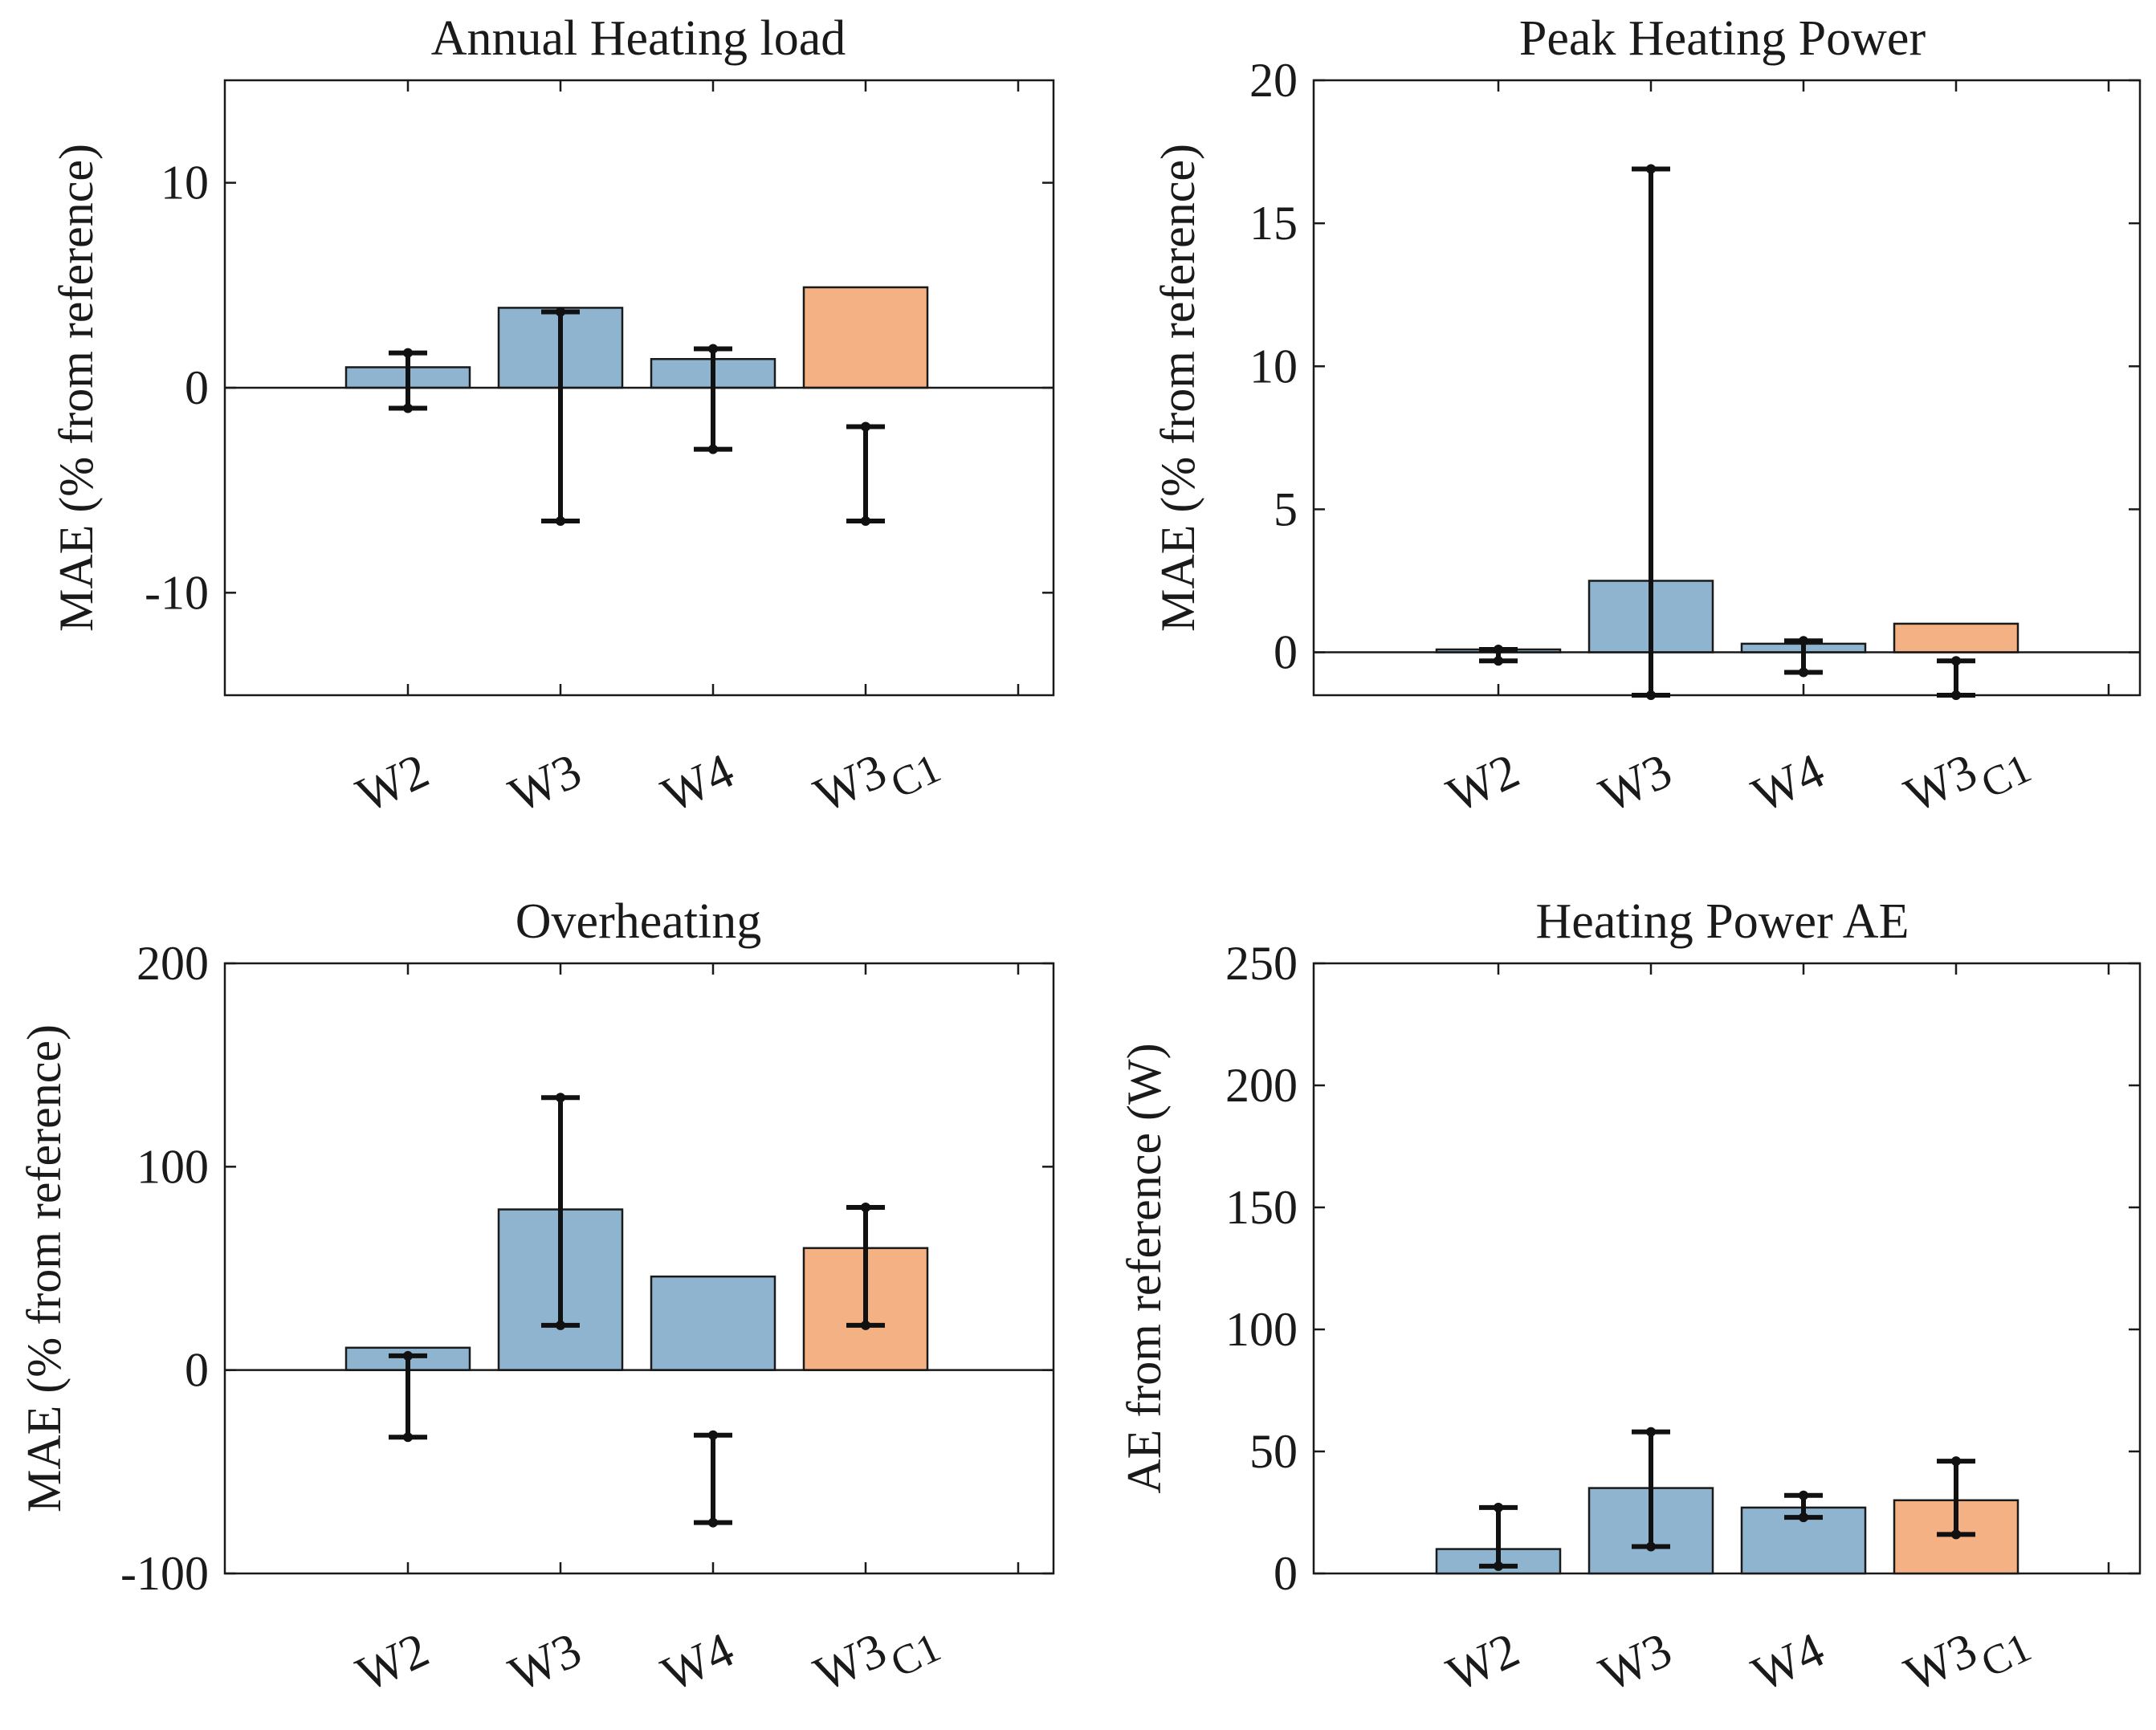  Describe the element at coordinates (638, 38) in the screenshot. I see `chart-title: Annual Heating load` at that location.